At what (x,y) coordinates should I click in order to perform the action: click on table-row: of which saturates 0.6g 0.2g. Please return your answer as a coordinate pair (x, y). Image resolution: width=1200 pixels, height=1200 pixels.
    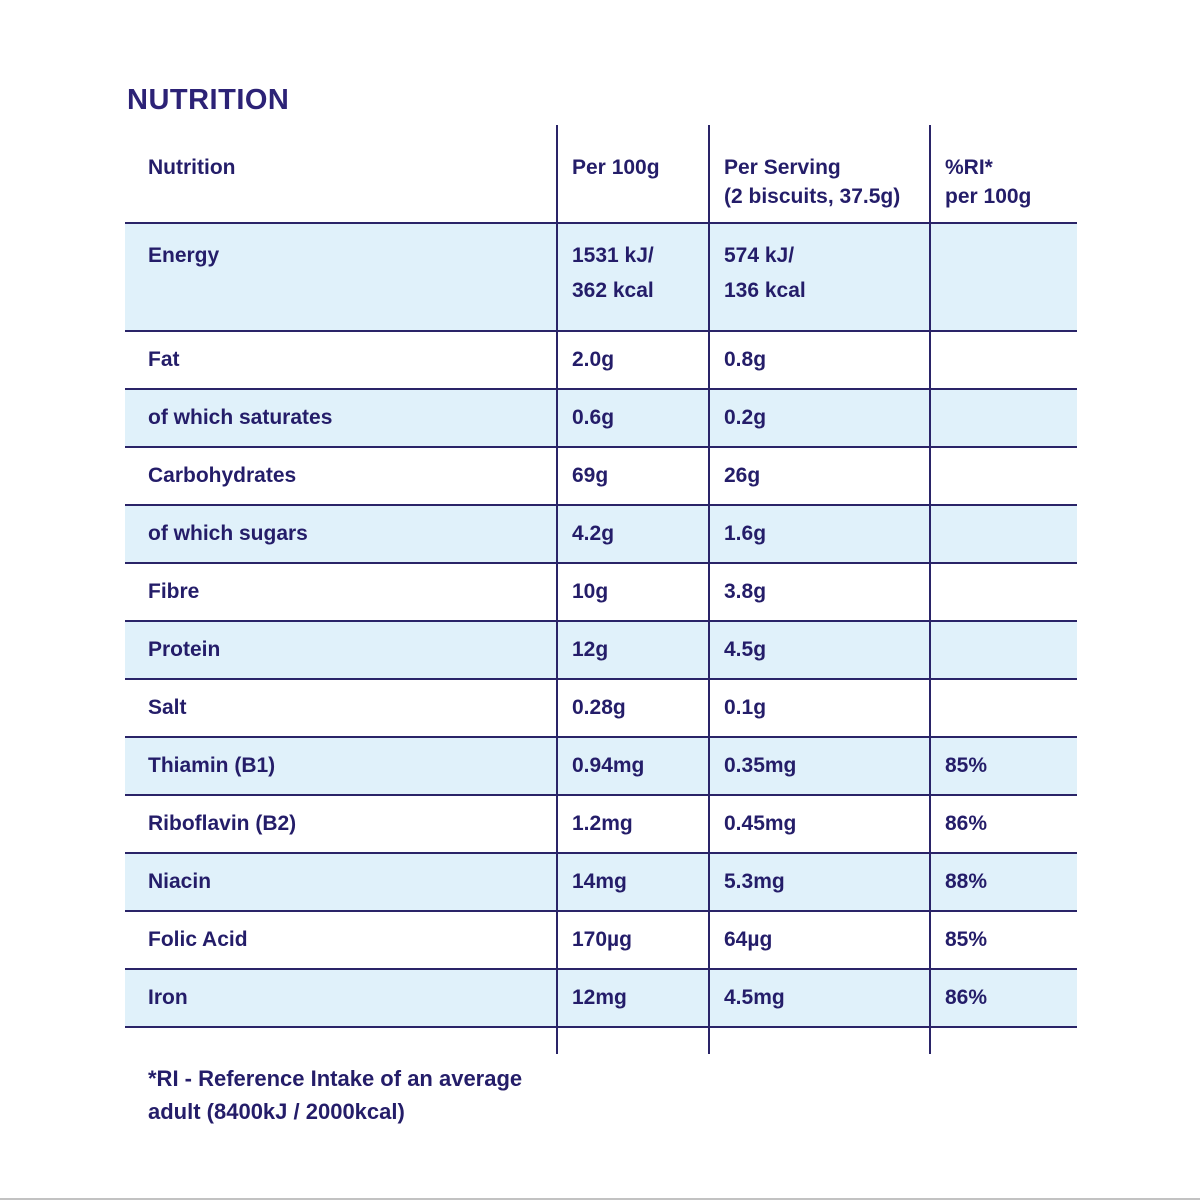
    Looking at the image, I should click on (601, 417).